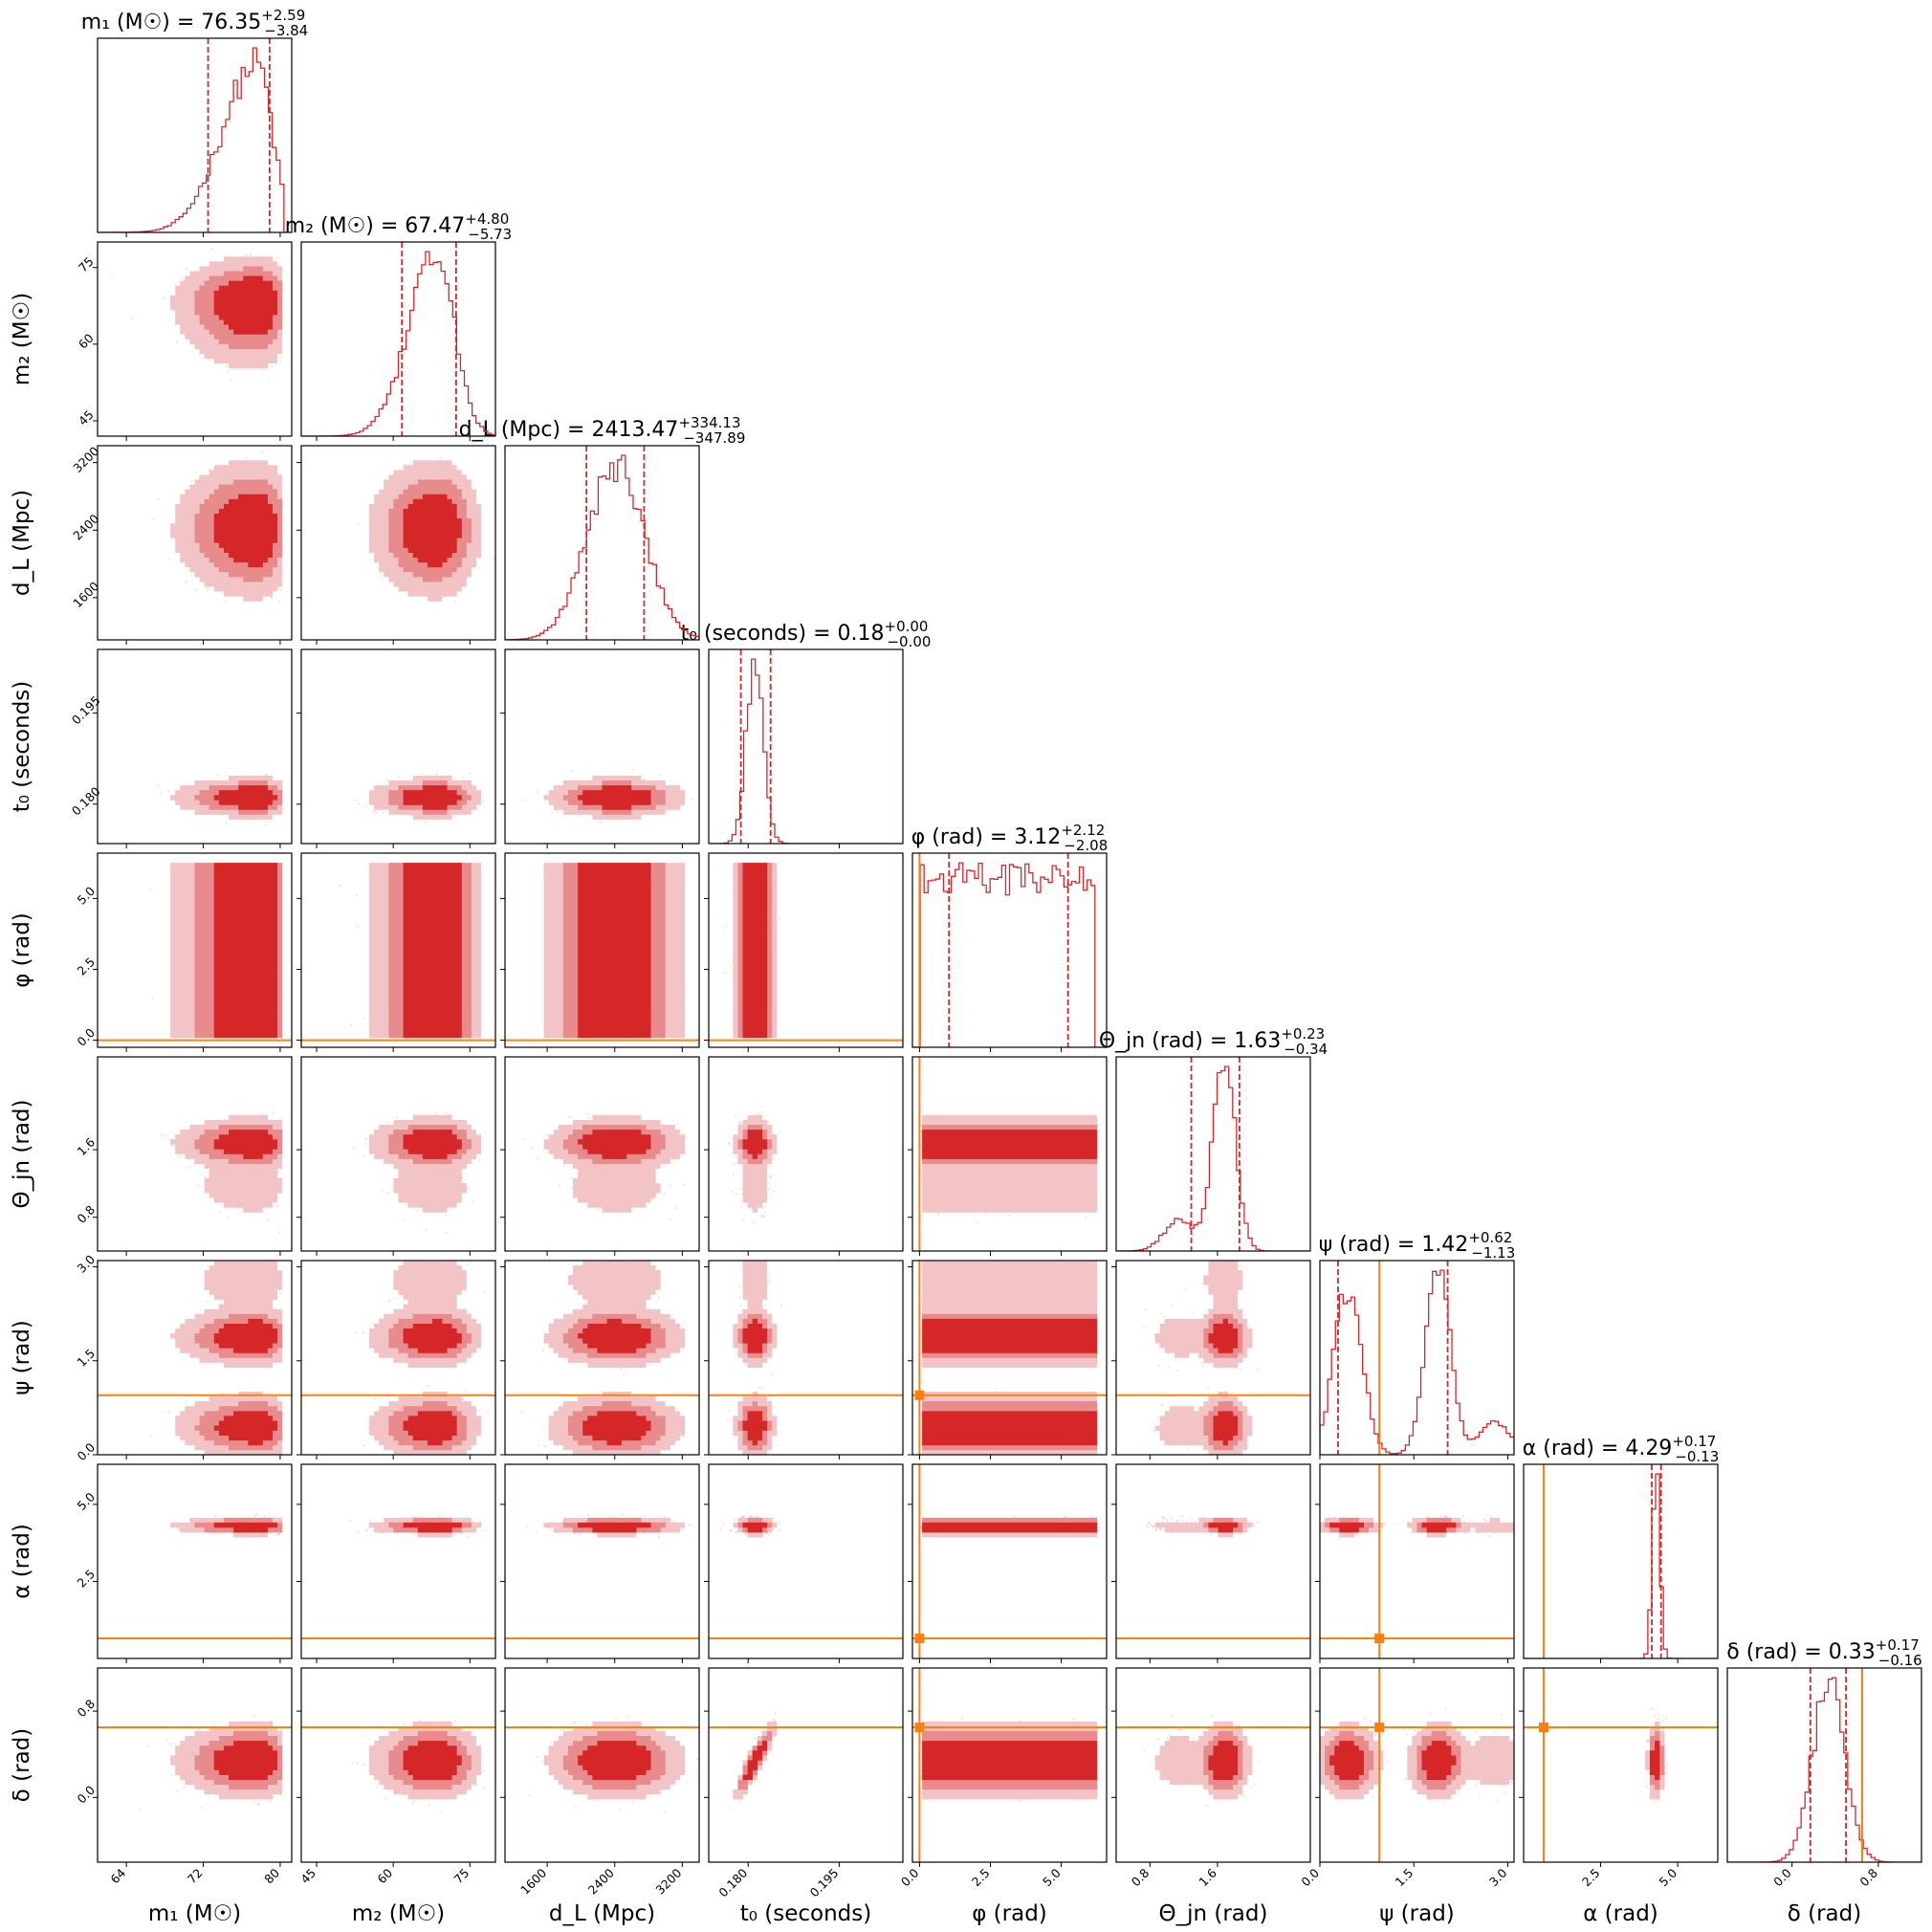 The image size is (1932, 1932). Describe the element at coordinates (1417, 1360) in the screenshot. I see `panel-psi-vs-psi` at that location.